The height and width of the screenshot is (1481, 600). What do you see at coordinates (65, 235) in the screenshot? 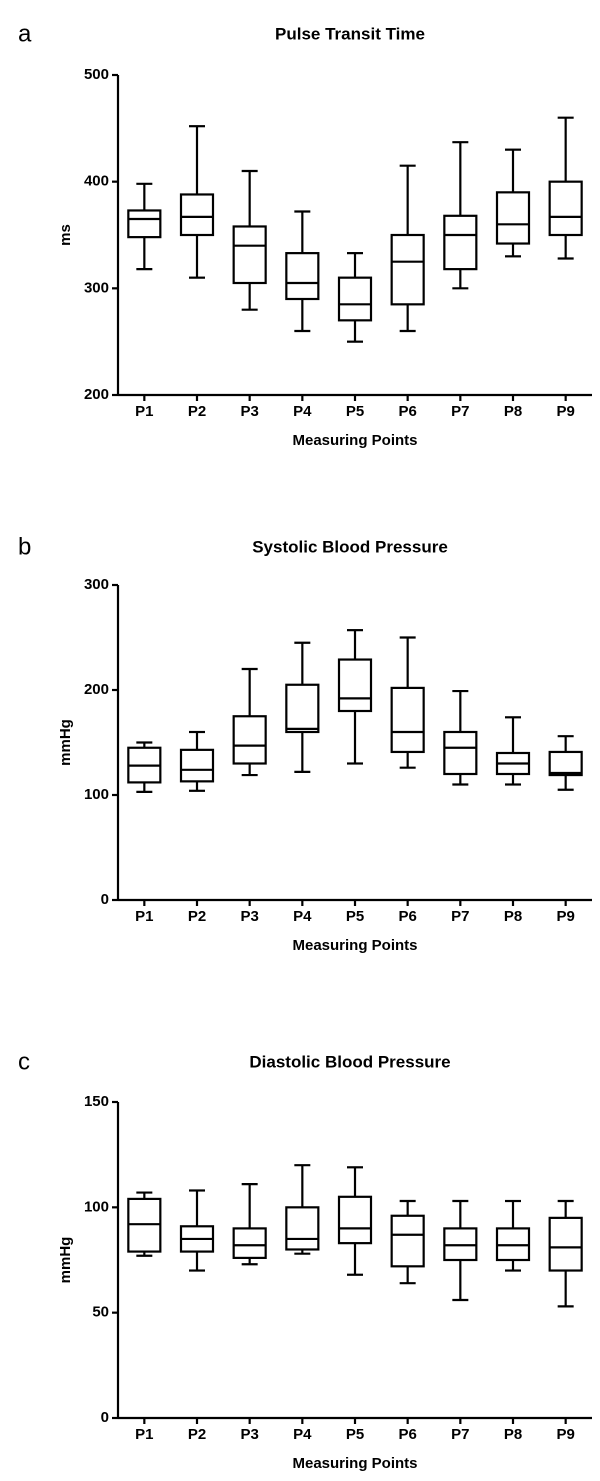
I see `y-axis-label: ms` at bounding box center [65, 235].